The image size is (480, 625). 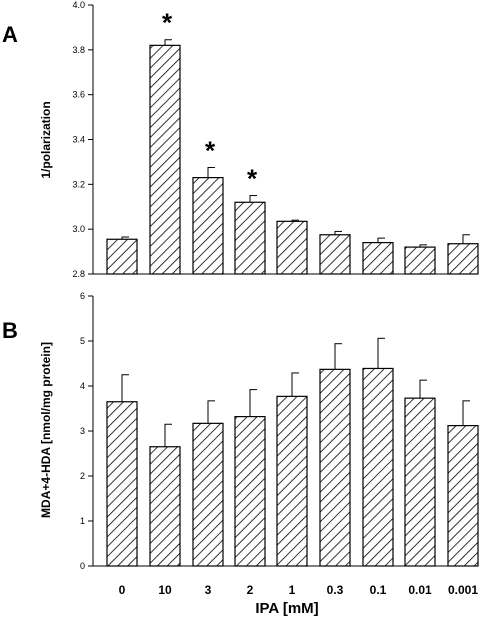 What do you see at coordinates (463, 590) in the screenshot?
I see `x-tick-label: 0.001` at bounding box center [463, 590].